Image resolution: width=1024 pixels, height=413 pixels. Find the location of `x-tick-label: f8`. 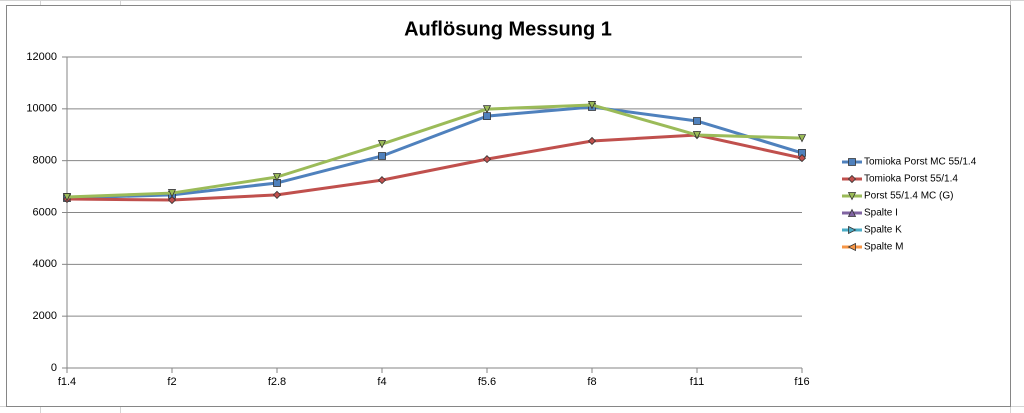

x-tick-label: f8 is located at coordinates (591, 382).